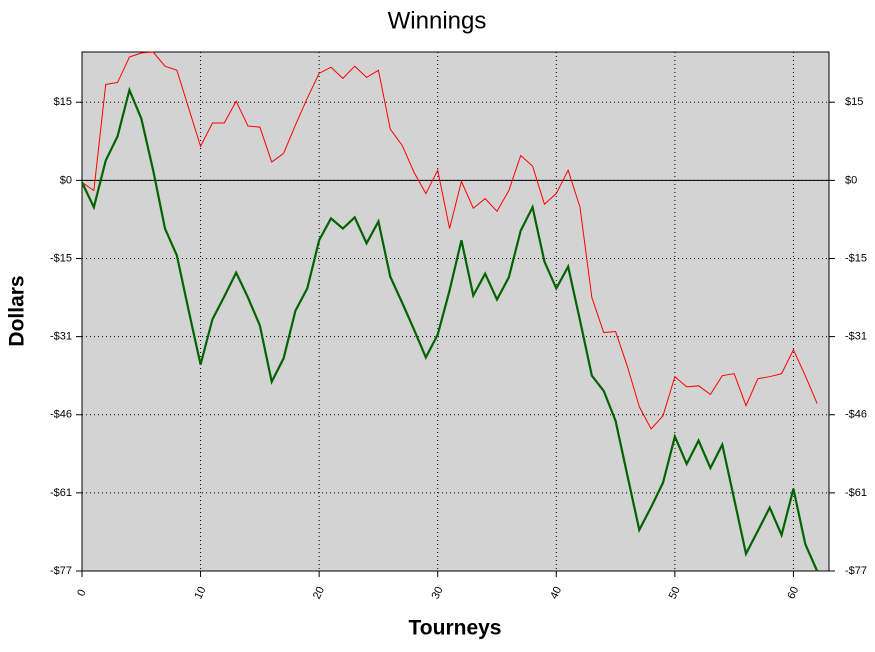 The width and height of the screenshot is (875, 652). Describe the element at coordinates (455, 628) in the screenshot. I see `x-axis-label: Tourneys` at that location.